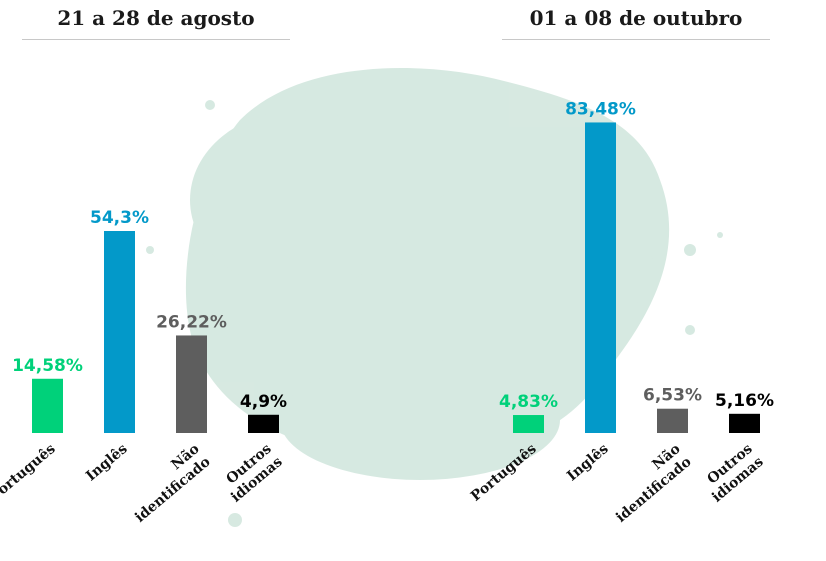  What do you see at coordinates (636, 18) in the screenshot?
I see `right-panel-title: 01 a 08 de outubro` at bounding box center [636, 18].